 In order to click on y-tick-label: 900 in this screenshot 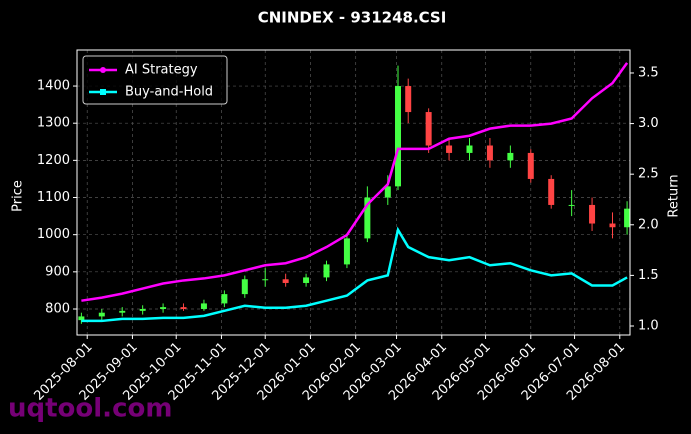, I will do `click(57, 271)`.